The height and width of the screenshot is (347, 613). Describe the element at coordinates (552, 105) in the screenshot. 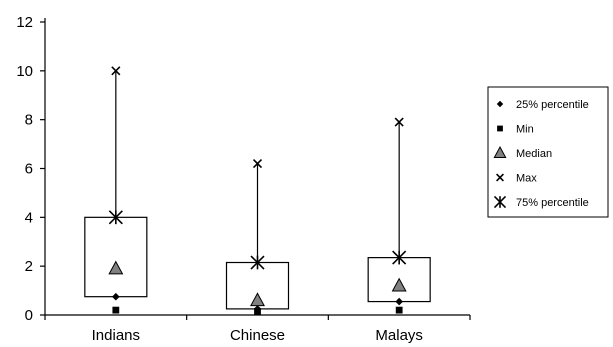

I see `legend-label: 25% percentile` at that location.